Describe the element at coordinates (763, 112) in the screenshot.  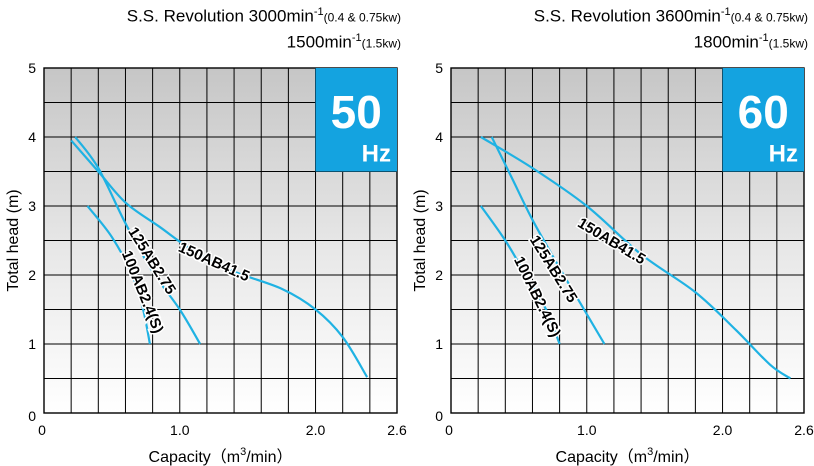
I see `frequency-badge-number: 60` at that location.